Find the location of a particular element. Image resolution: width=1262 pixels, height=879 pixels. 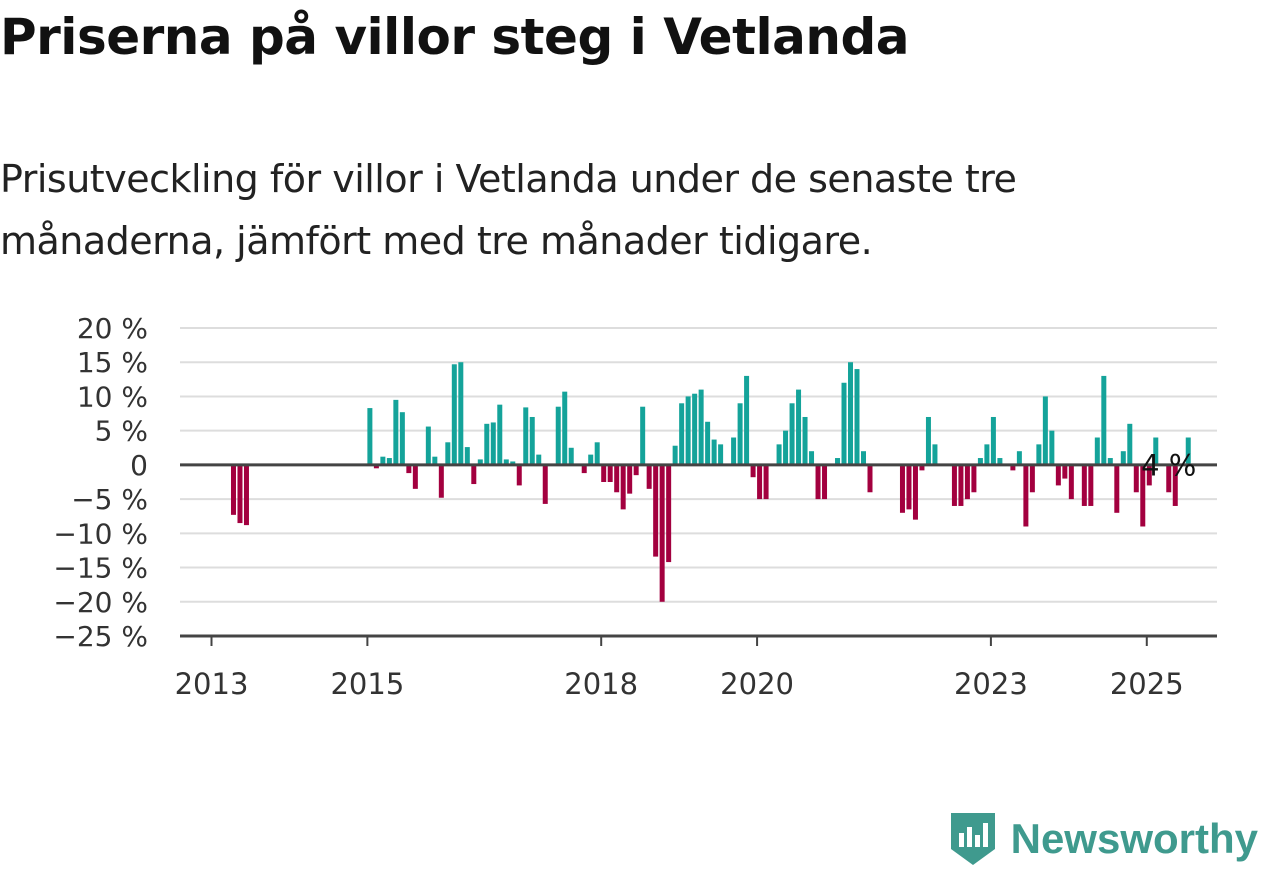

y-tick-label: 15 % is located at coordinates (112, 362).